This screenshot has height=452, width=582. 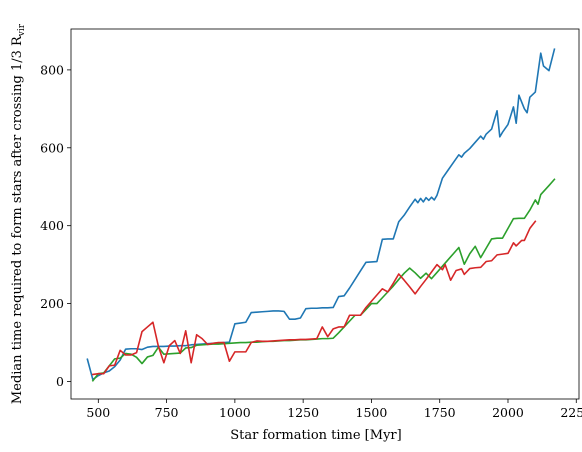 What do you see at coordinates (303, 412) in the screenshot?
I see `x-tick-label: 1250` at bounding box center [303, 412].